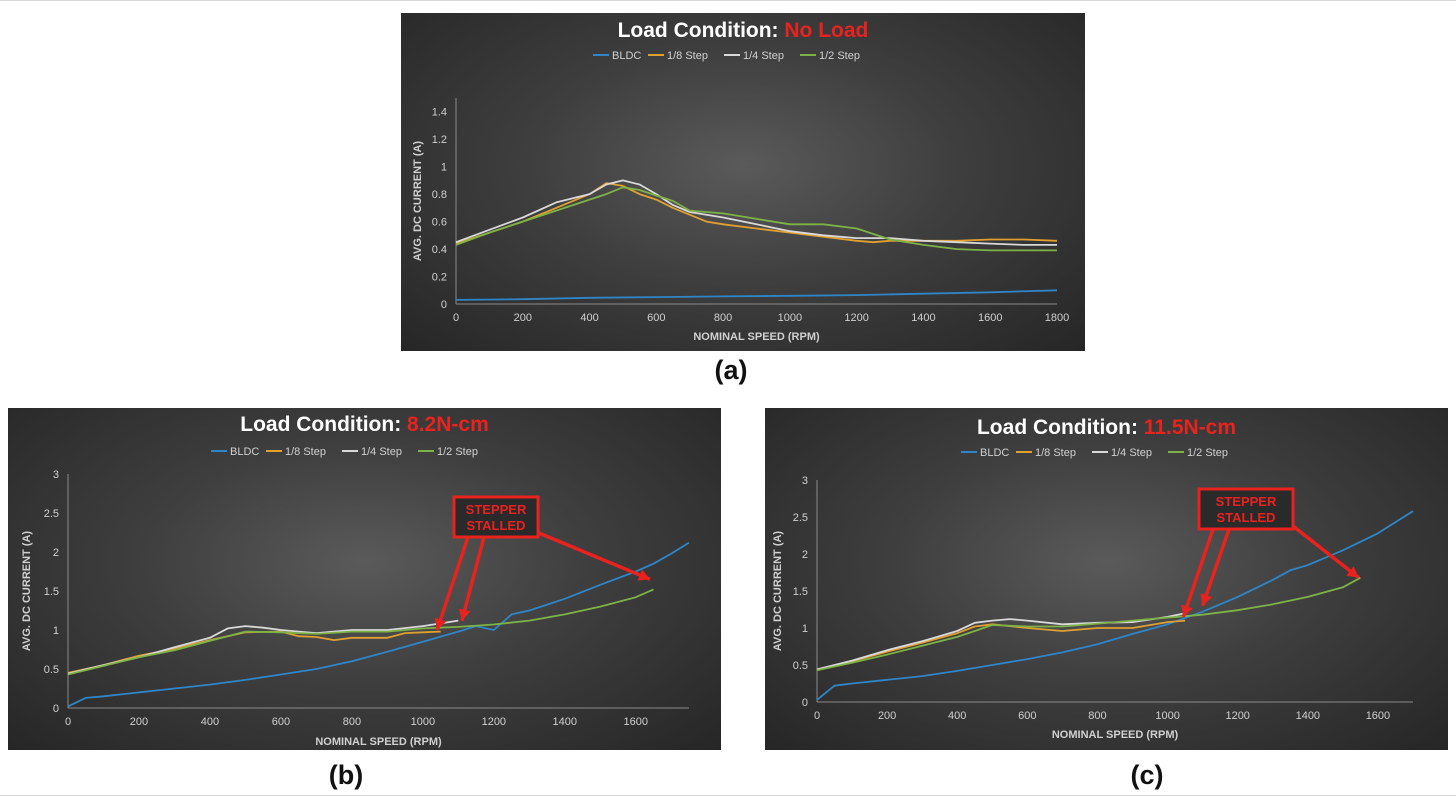 The width and height of the screenshot is (1456, 796). Describe the element at coordinates (743, 30) in the screenshot. I see `chart-title: Load Condition: No Load` at that location.